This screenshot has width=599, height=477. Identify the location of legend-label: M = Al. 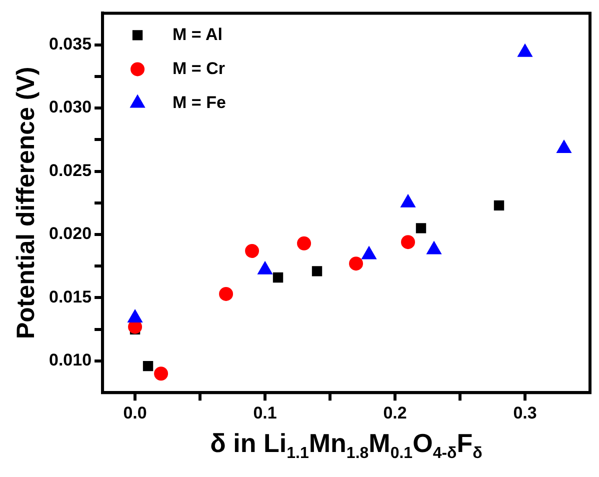
(197, 34).